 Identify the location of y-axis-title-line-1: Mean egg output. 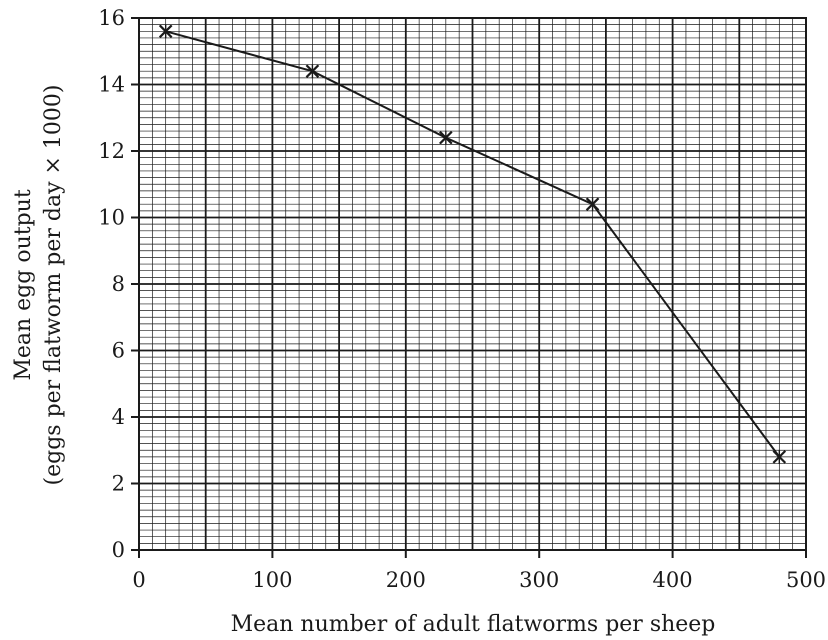
(23, 285).